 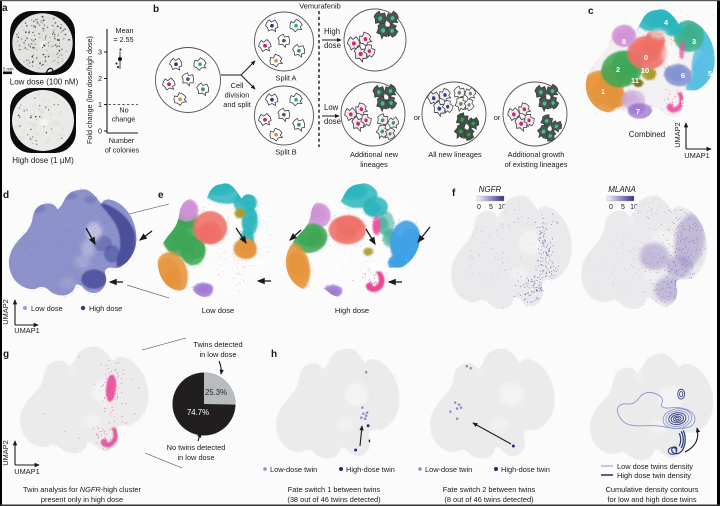 What do you see at coordinates (82, 499) in the screenshot?
I see `svg-text: present only in high dose` at bounding box center [82, 499].